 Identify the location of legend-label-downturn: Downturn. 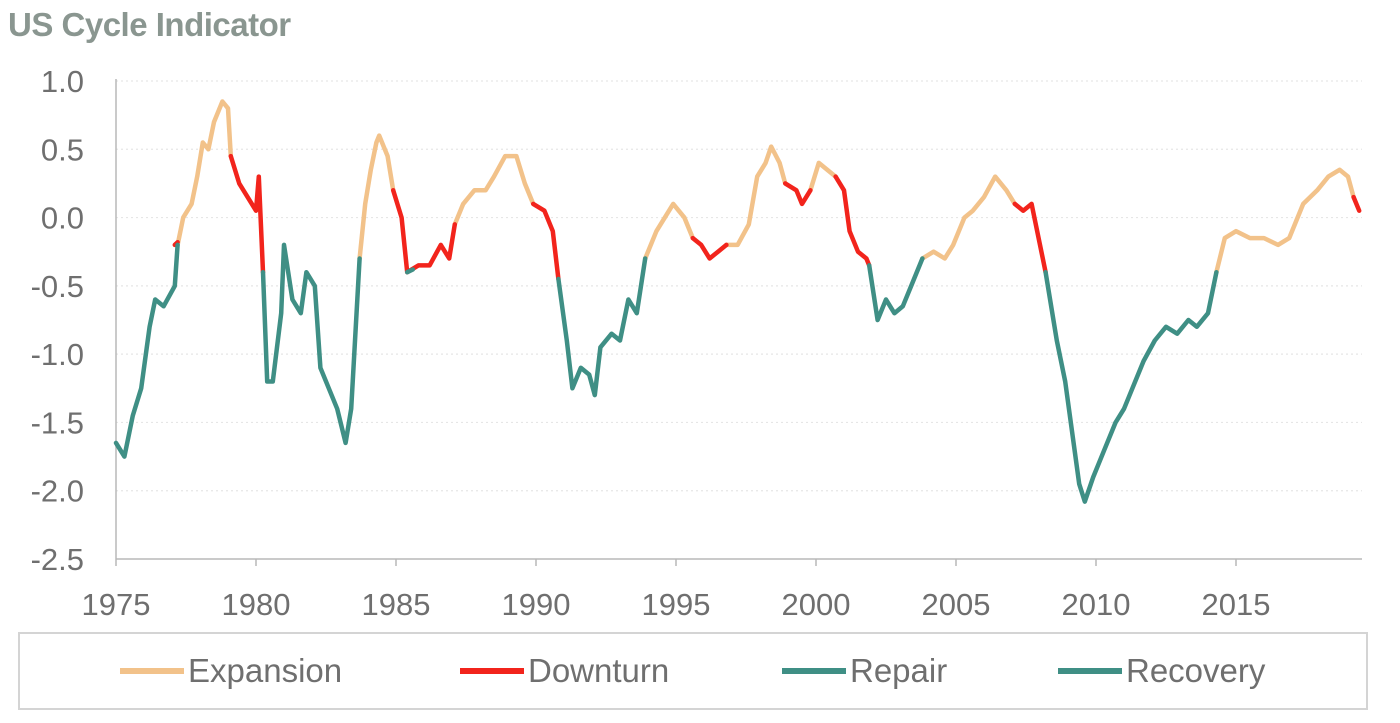
(599, 670).